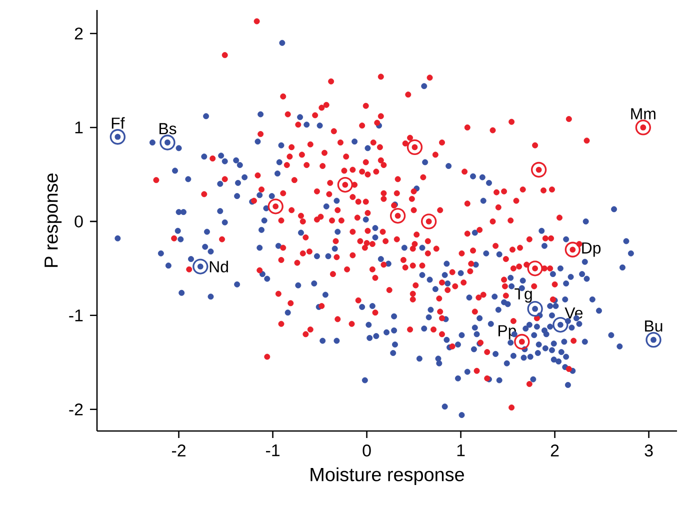 Image resolution: width=683 pixels, height=531 pixels. Describe the element at coordinates (78, 221) in the screenshot. I see `y-tick-label: 0` at that location.